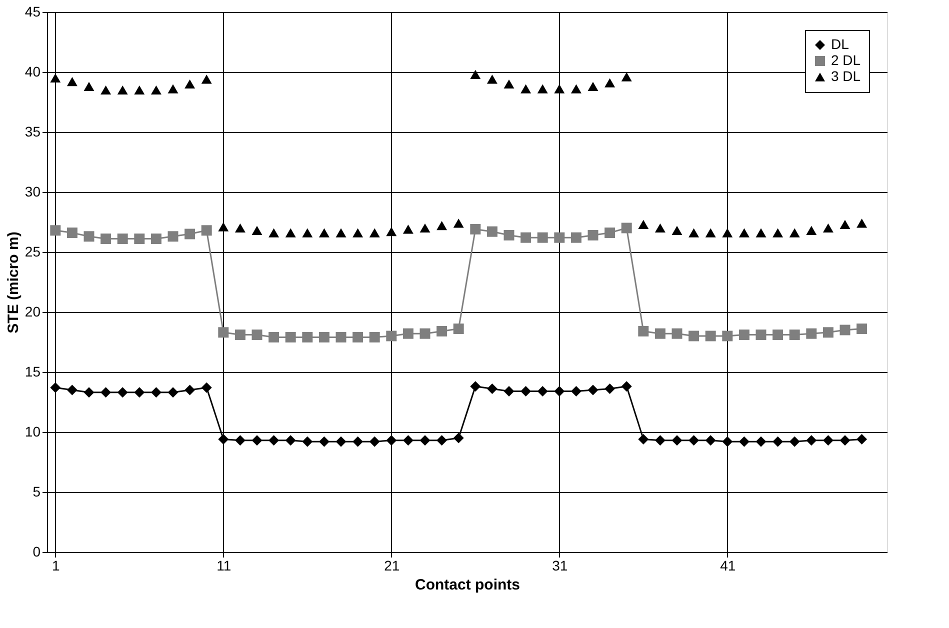 The width and height of the screenshot is (949, 628). Describe the element at coordinates (36, 492) in the screenshot. I see `y-tick-label: 5` at that location.